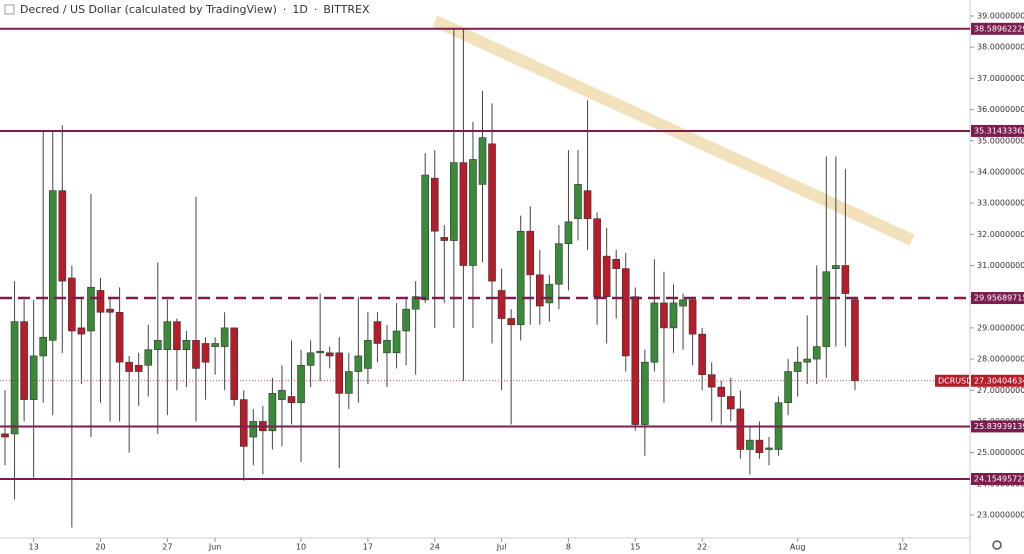 The image size is (1024, 554). Describe the element at coordinates (34, 547) in the screenshot. I see `x-tick-label: 13` at that location.